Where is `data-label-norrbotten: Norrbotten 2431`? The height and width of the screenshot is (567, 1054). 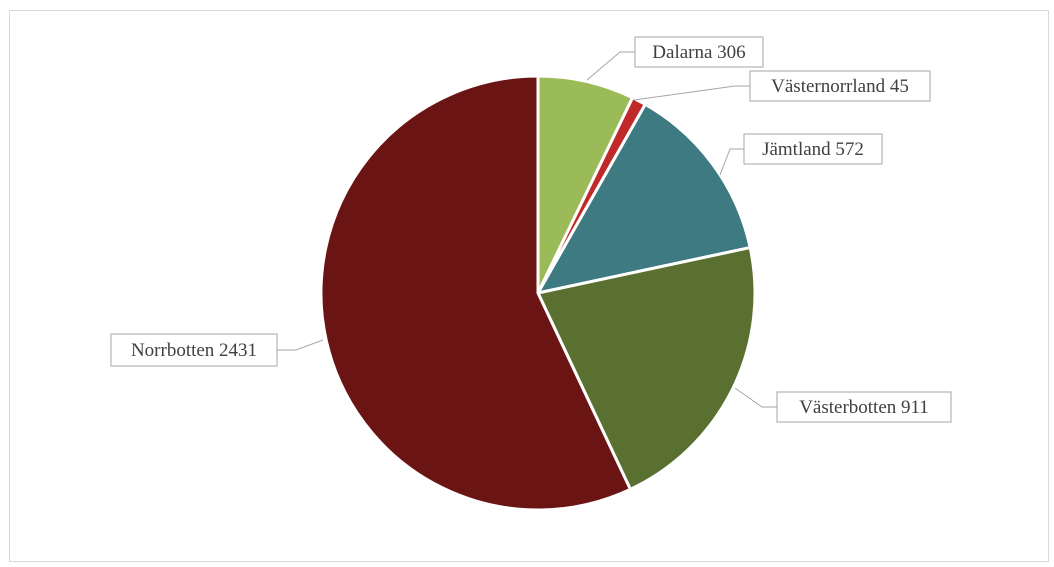
data-label-norrbotten: Norrbotten 2431 is located at coordinates (194, 350).